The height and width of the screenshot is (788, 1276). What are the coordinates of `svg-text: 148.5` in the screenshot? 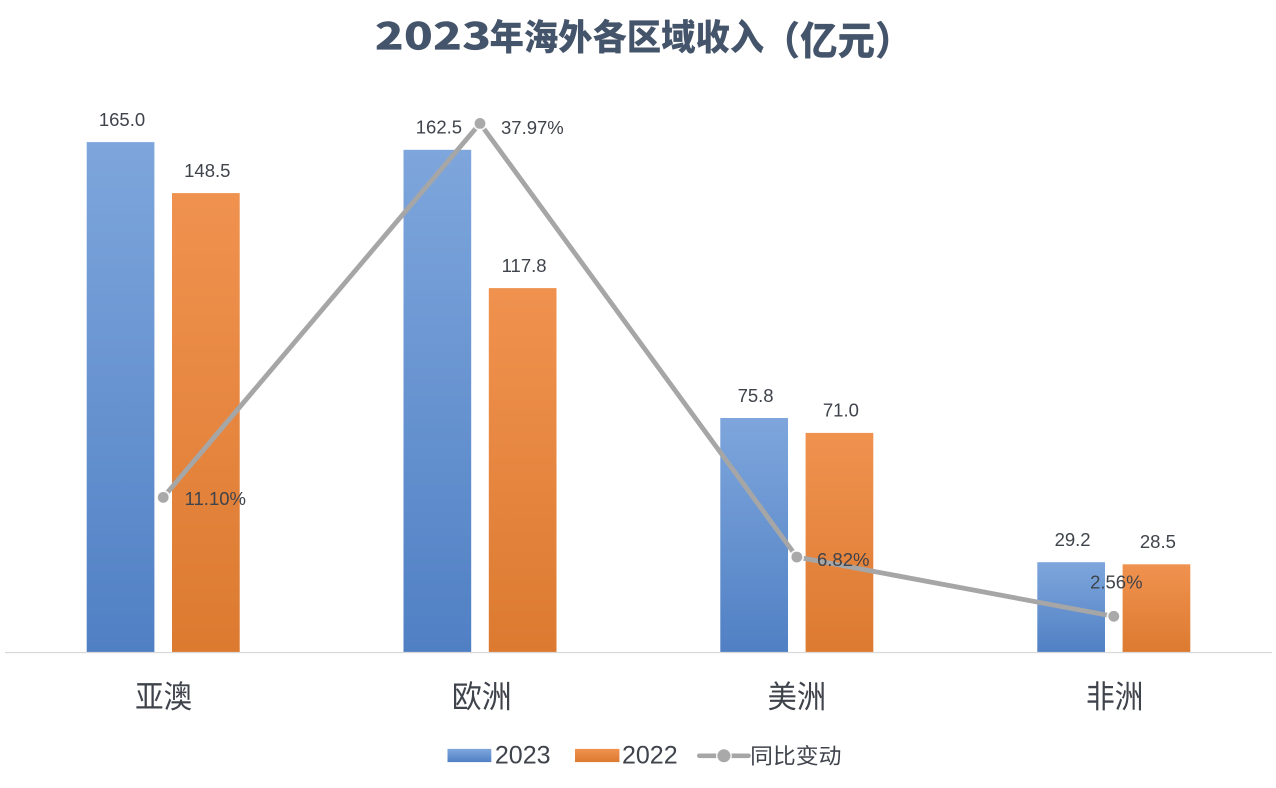 It's located at (207, 170).